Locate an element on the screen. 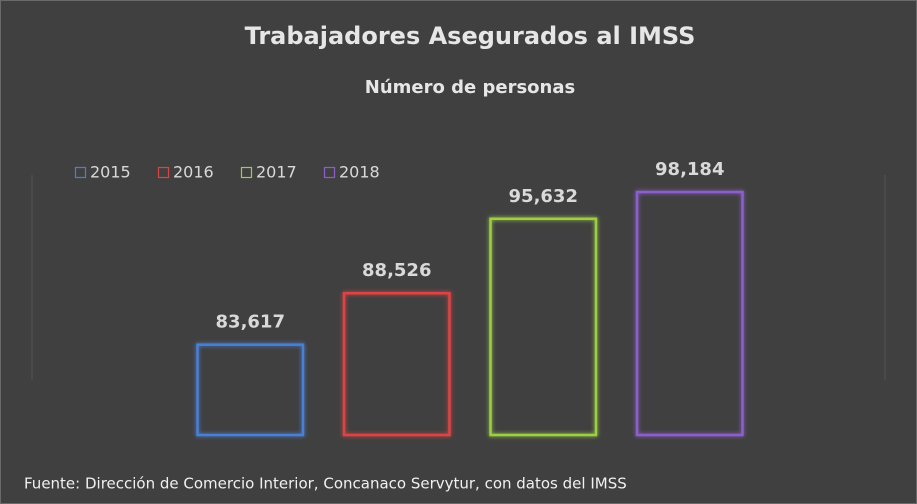  value-label: 98,184 is located at coordinates (689, 169).